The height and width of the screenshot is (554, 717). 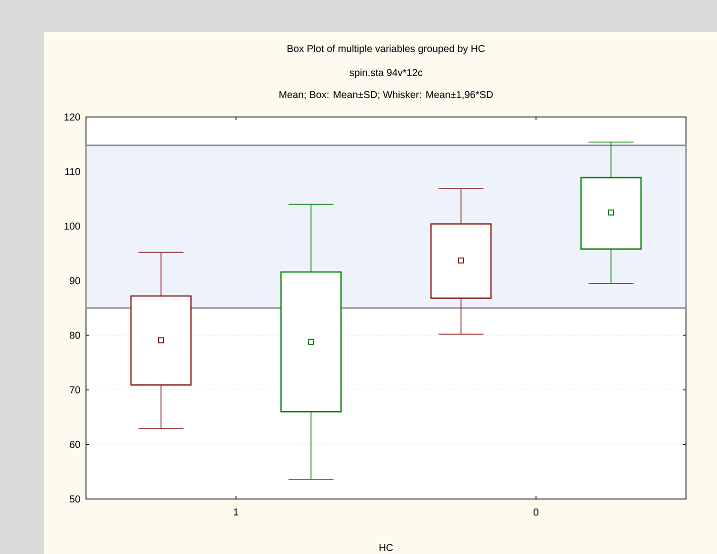 I want to click on y-tick-label: 50, so click(x=75, y=498).